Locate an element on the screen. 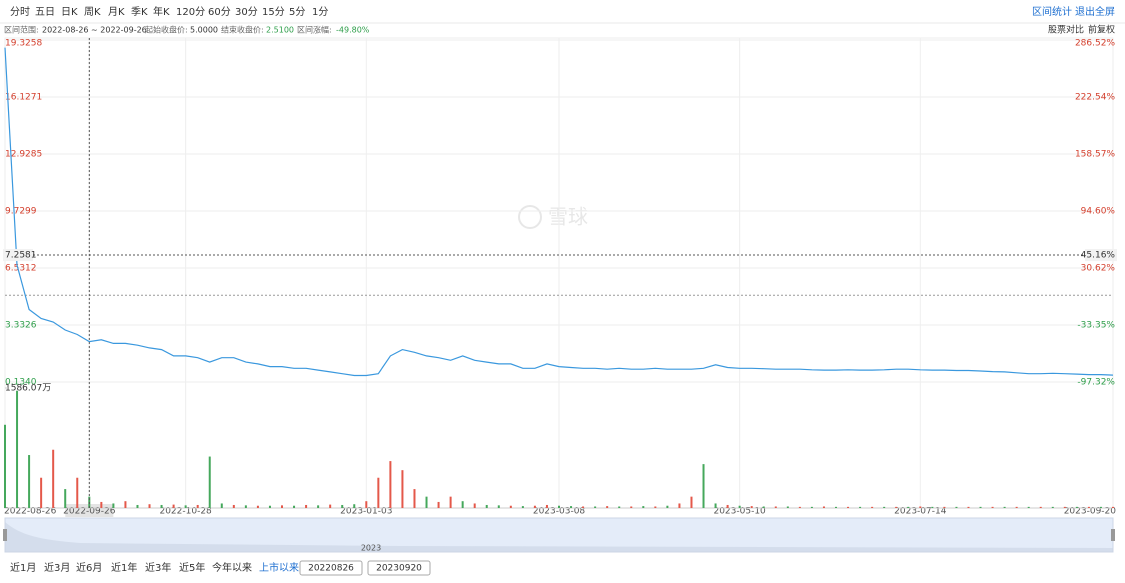  y2-tick-label: 94.60% is located at coordinates (1098, 212).